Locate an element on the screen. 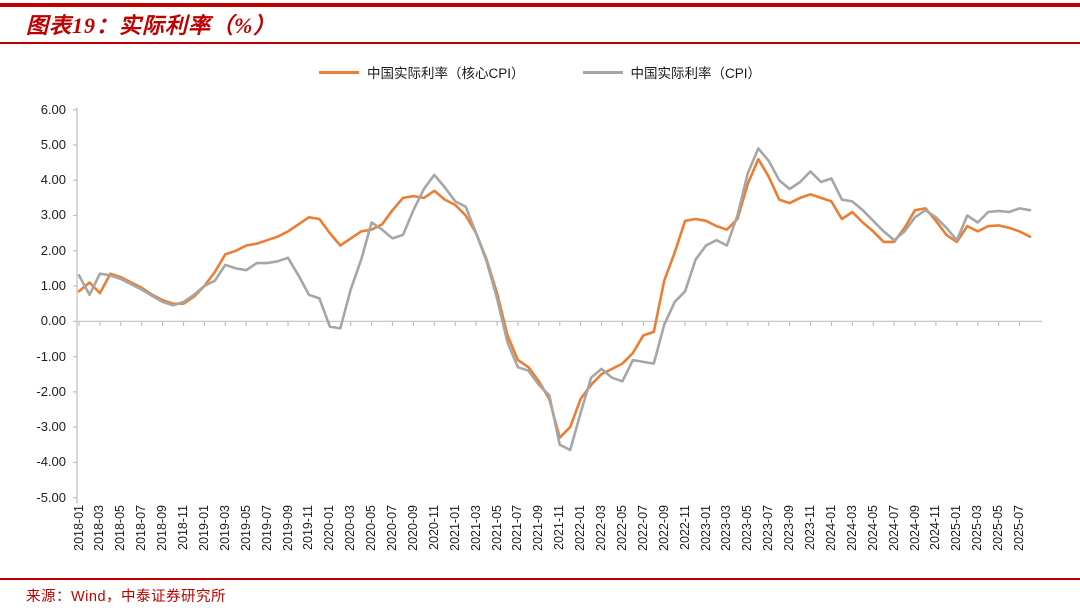  x-tick-label: 2022-07 is located at coordinates (642, 528).